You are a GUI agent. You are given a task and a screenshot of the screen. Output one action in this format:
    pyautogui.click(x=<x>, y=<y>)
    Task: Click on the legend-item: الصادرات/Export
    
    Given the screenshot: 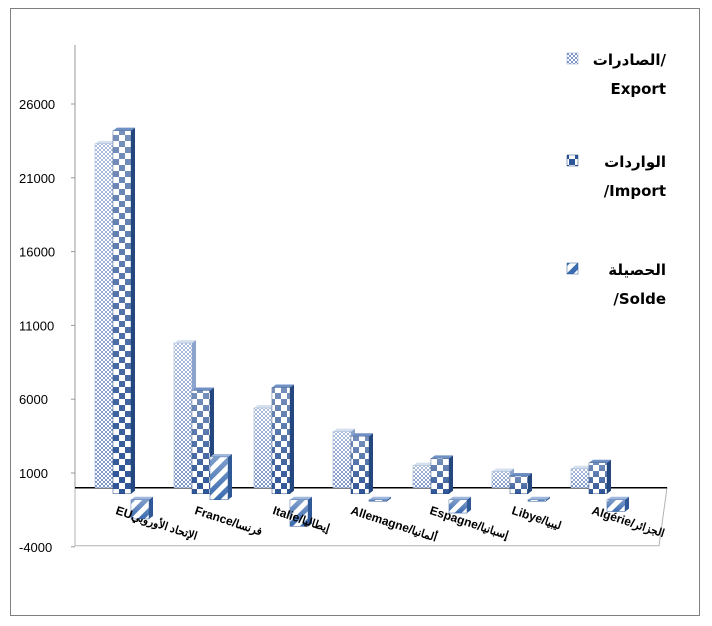 What is the action you would take?
    pyautogui.click(x=616, y=74)
    